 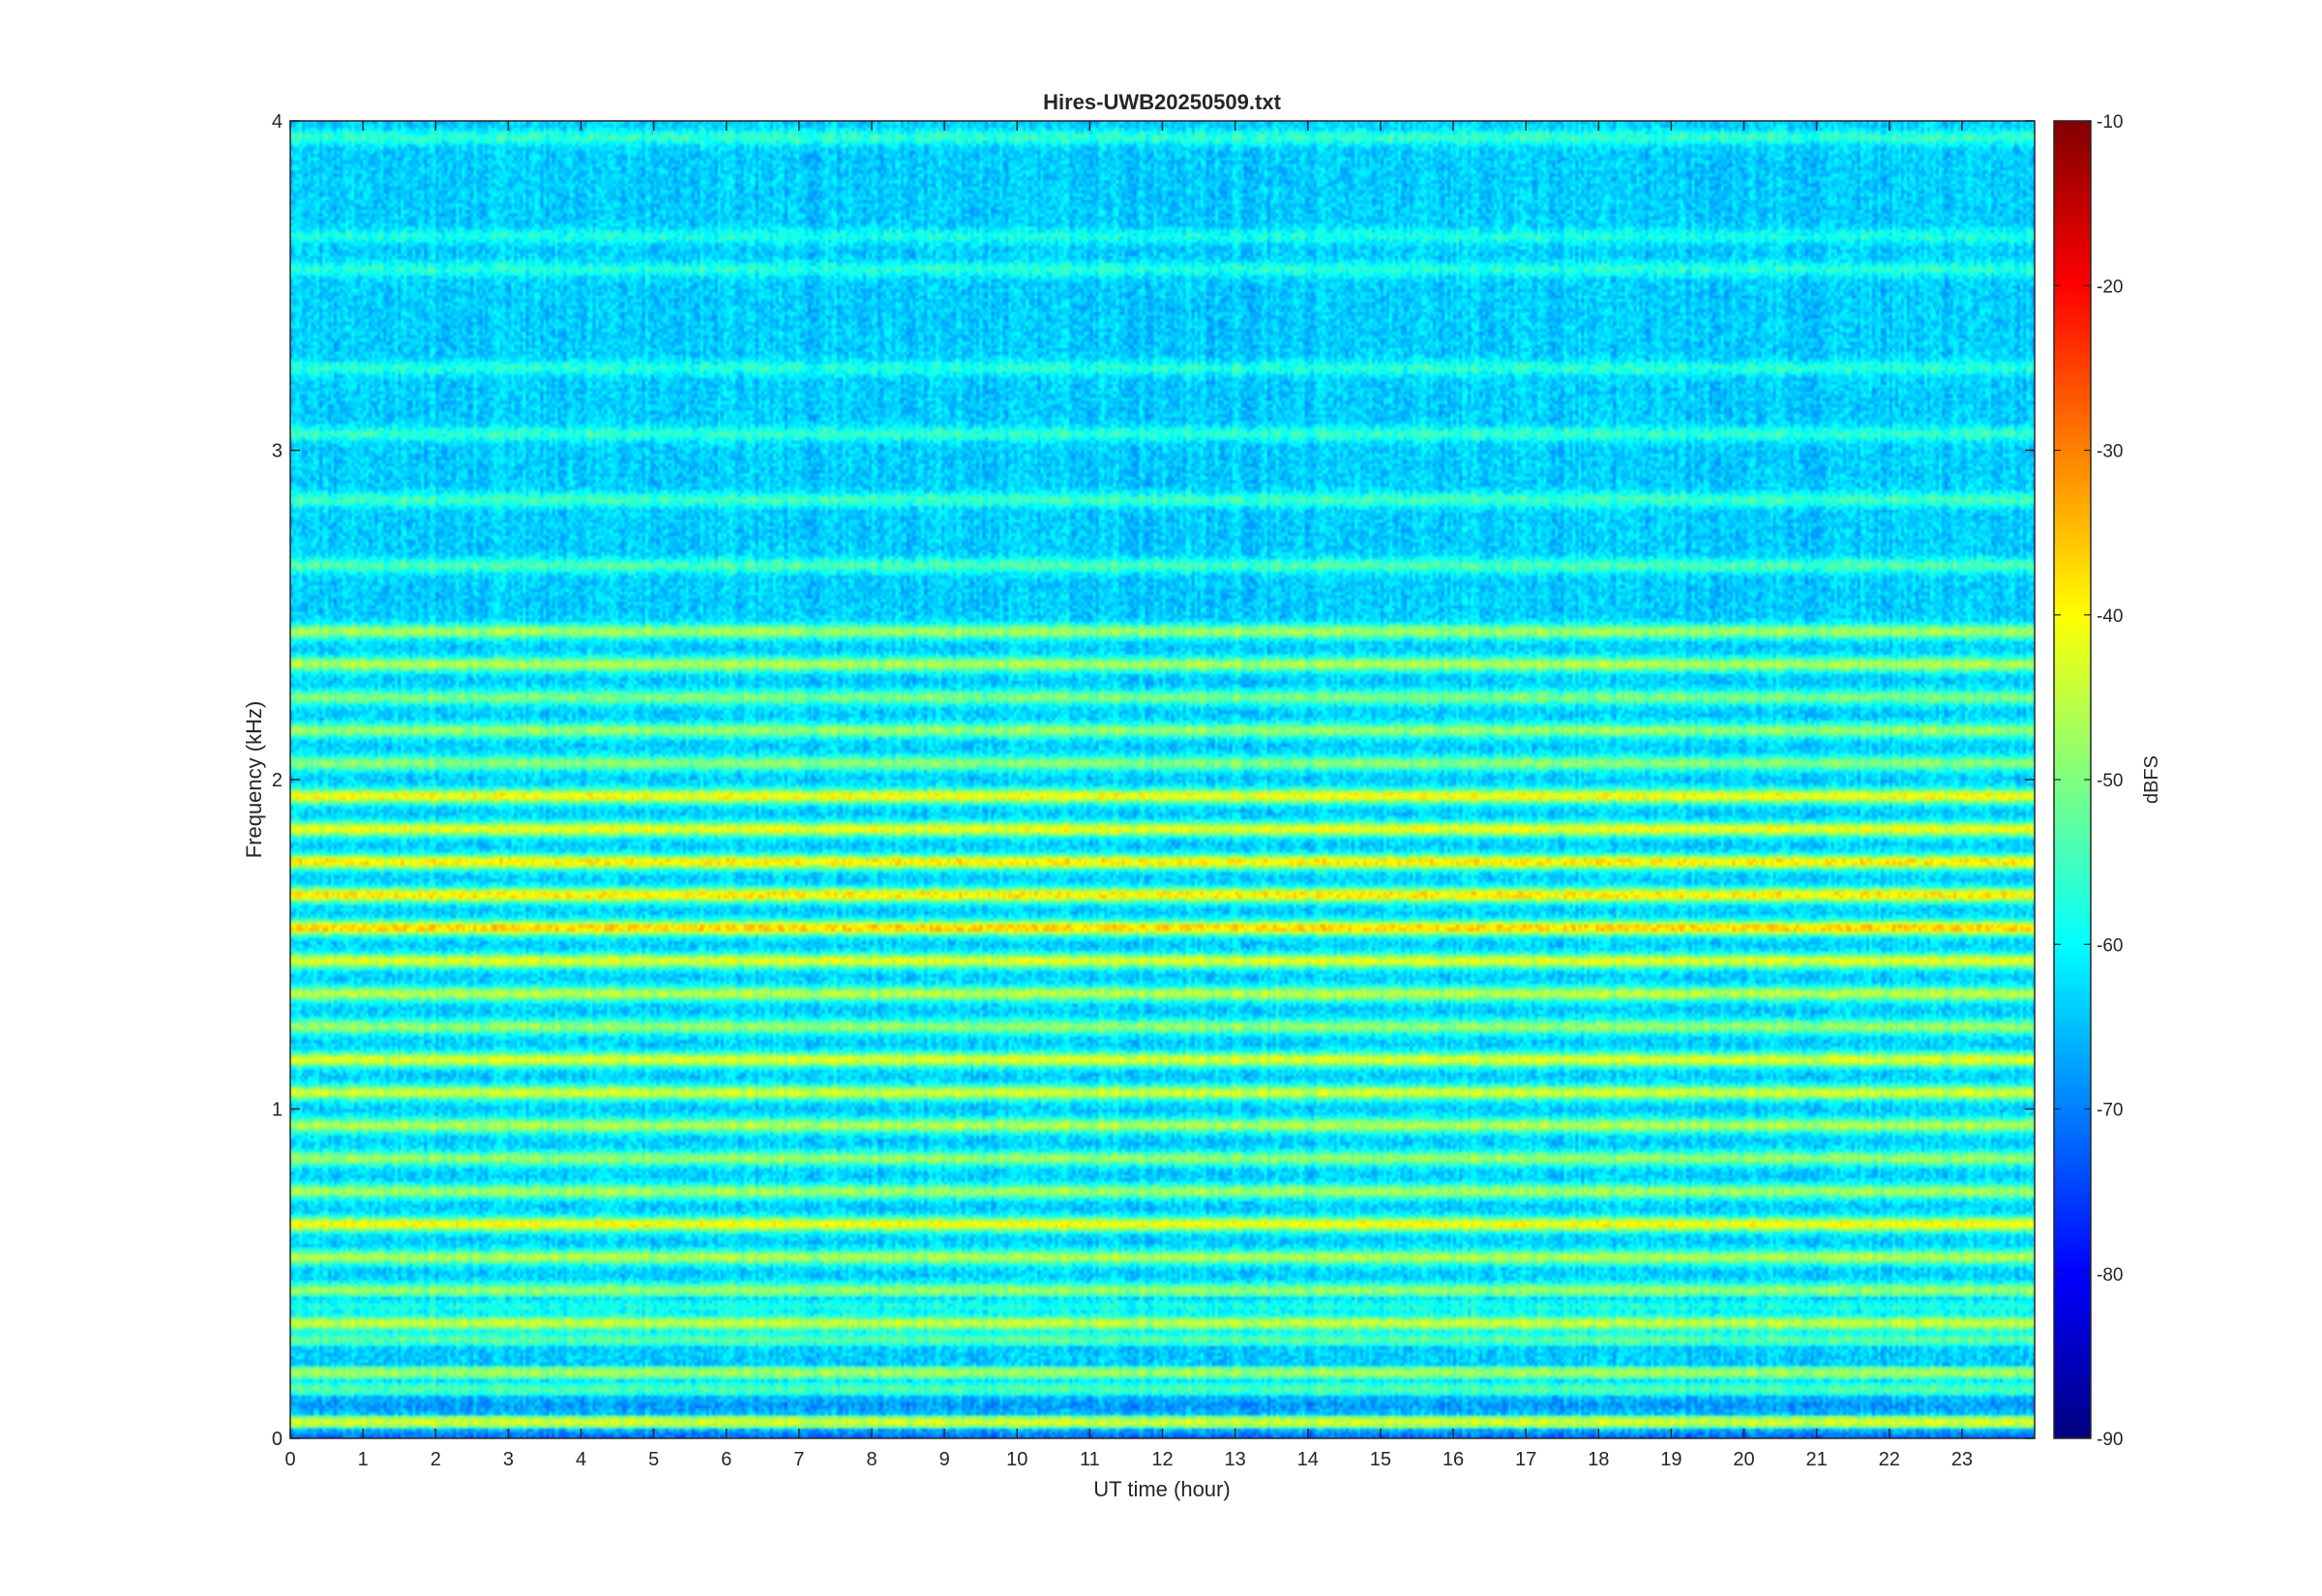 What do you see at coordinates (2110, 1275) in the screenshot?
I see `colorbar-tick-label: -80` at bounding box center [2110, 1275].